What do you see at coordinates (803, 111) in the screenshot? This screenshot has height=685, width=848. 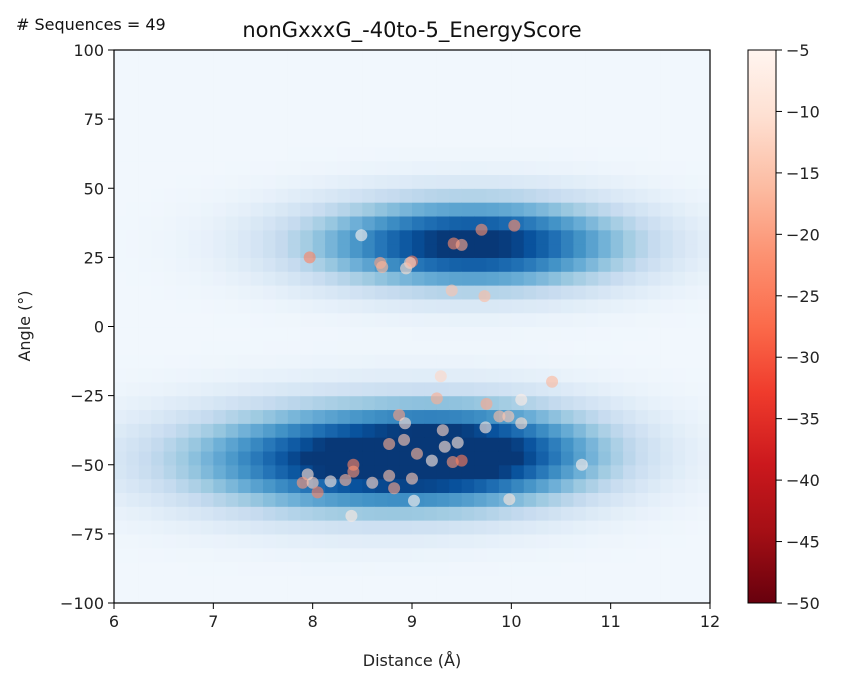 I see `colorbar-tick-label: −10` at bounding box center [803, 111].